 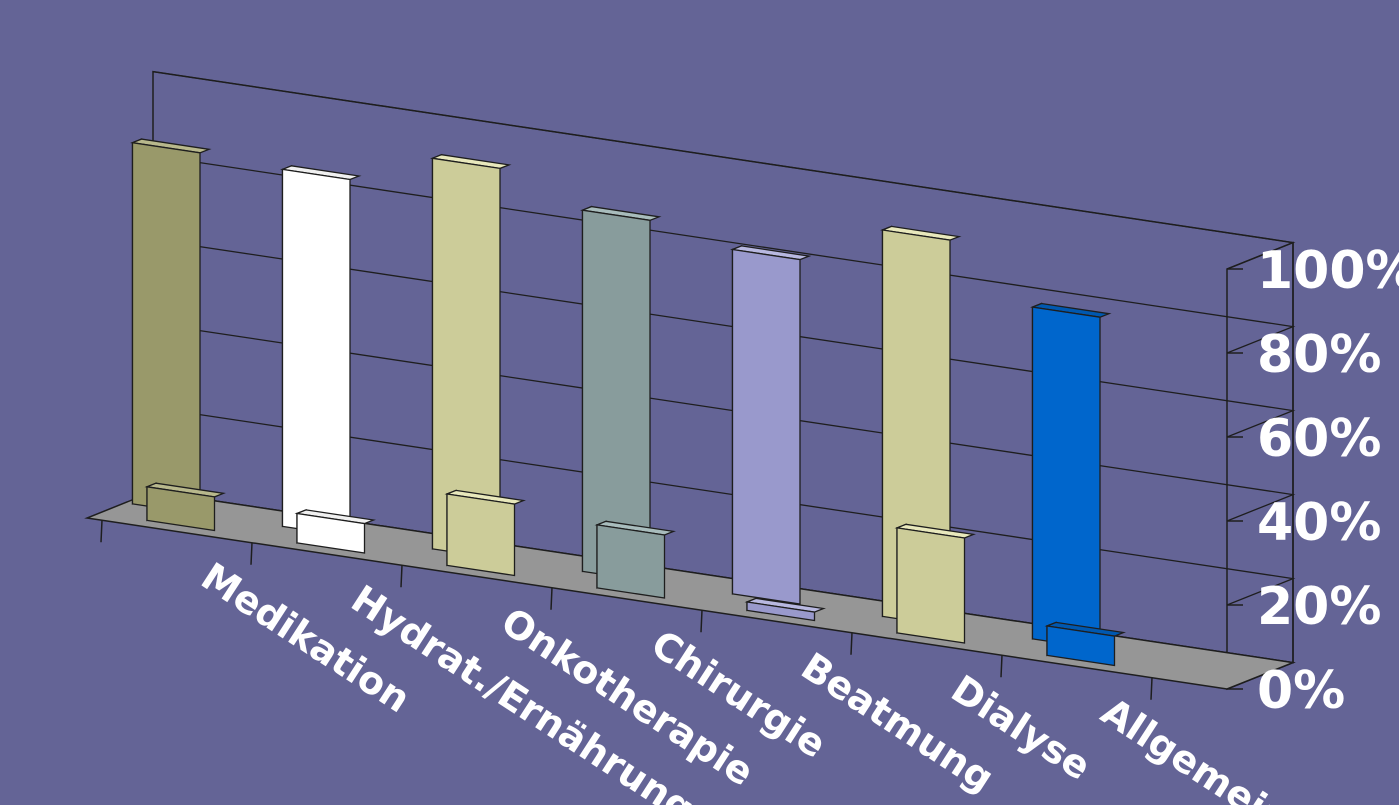 I want to click on y-tick-label: 40%, so click(x=1319, y=523).